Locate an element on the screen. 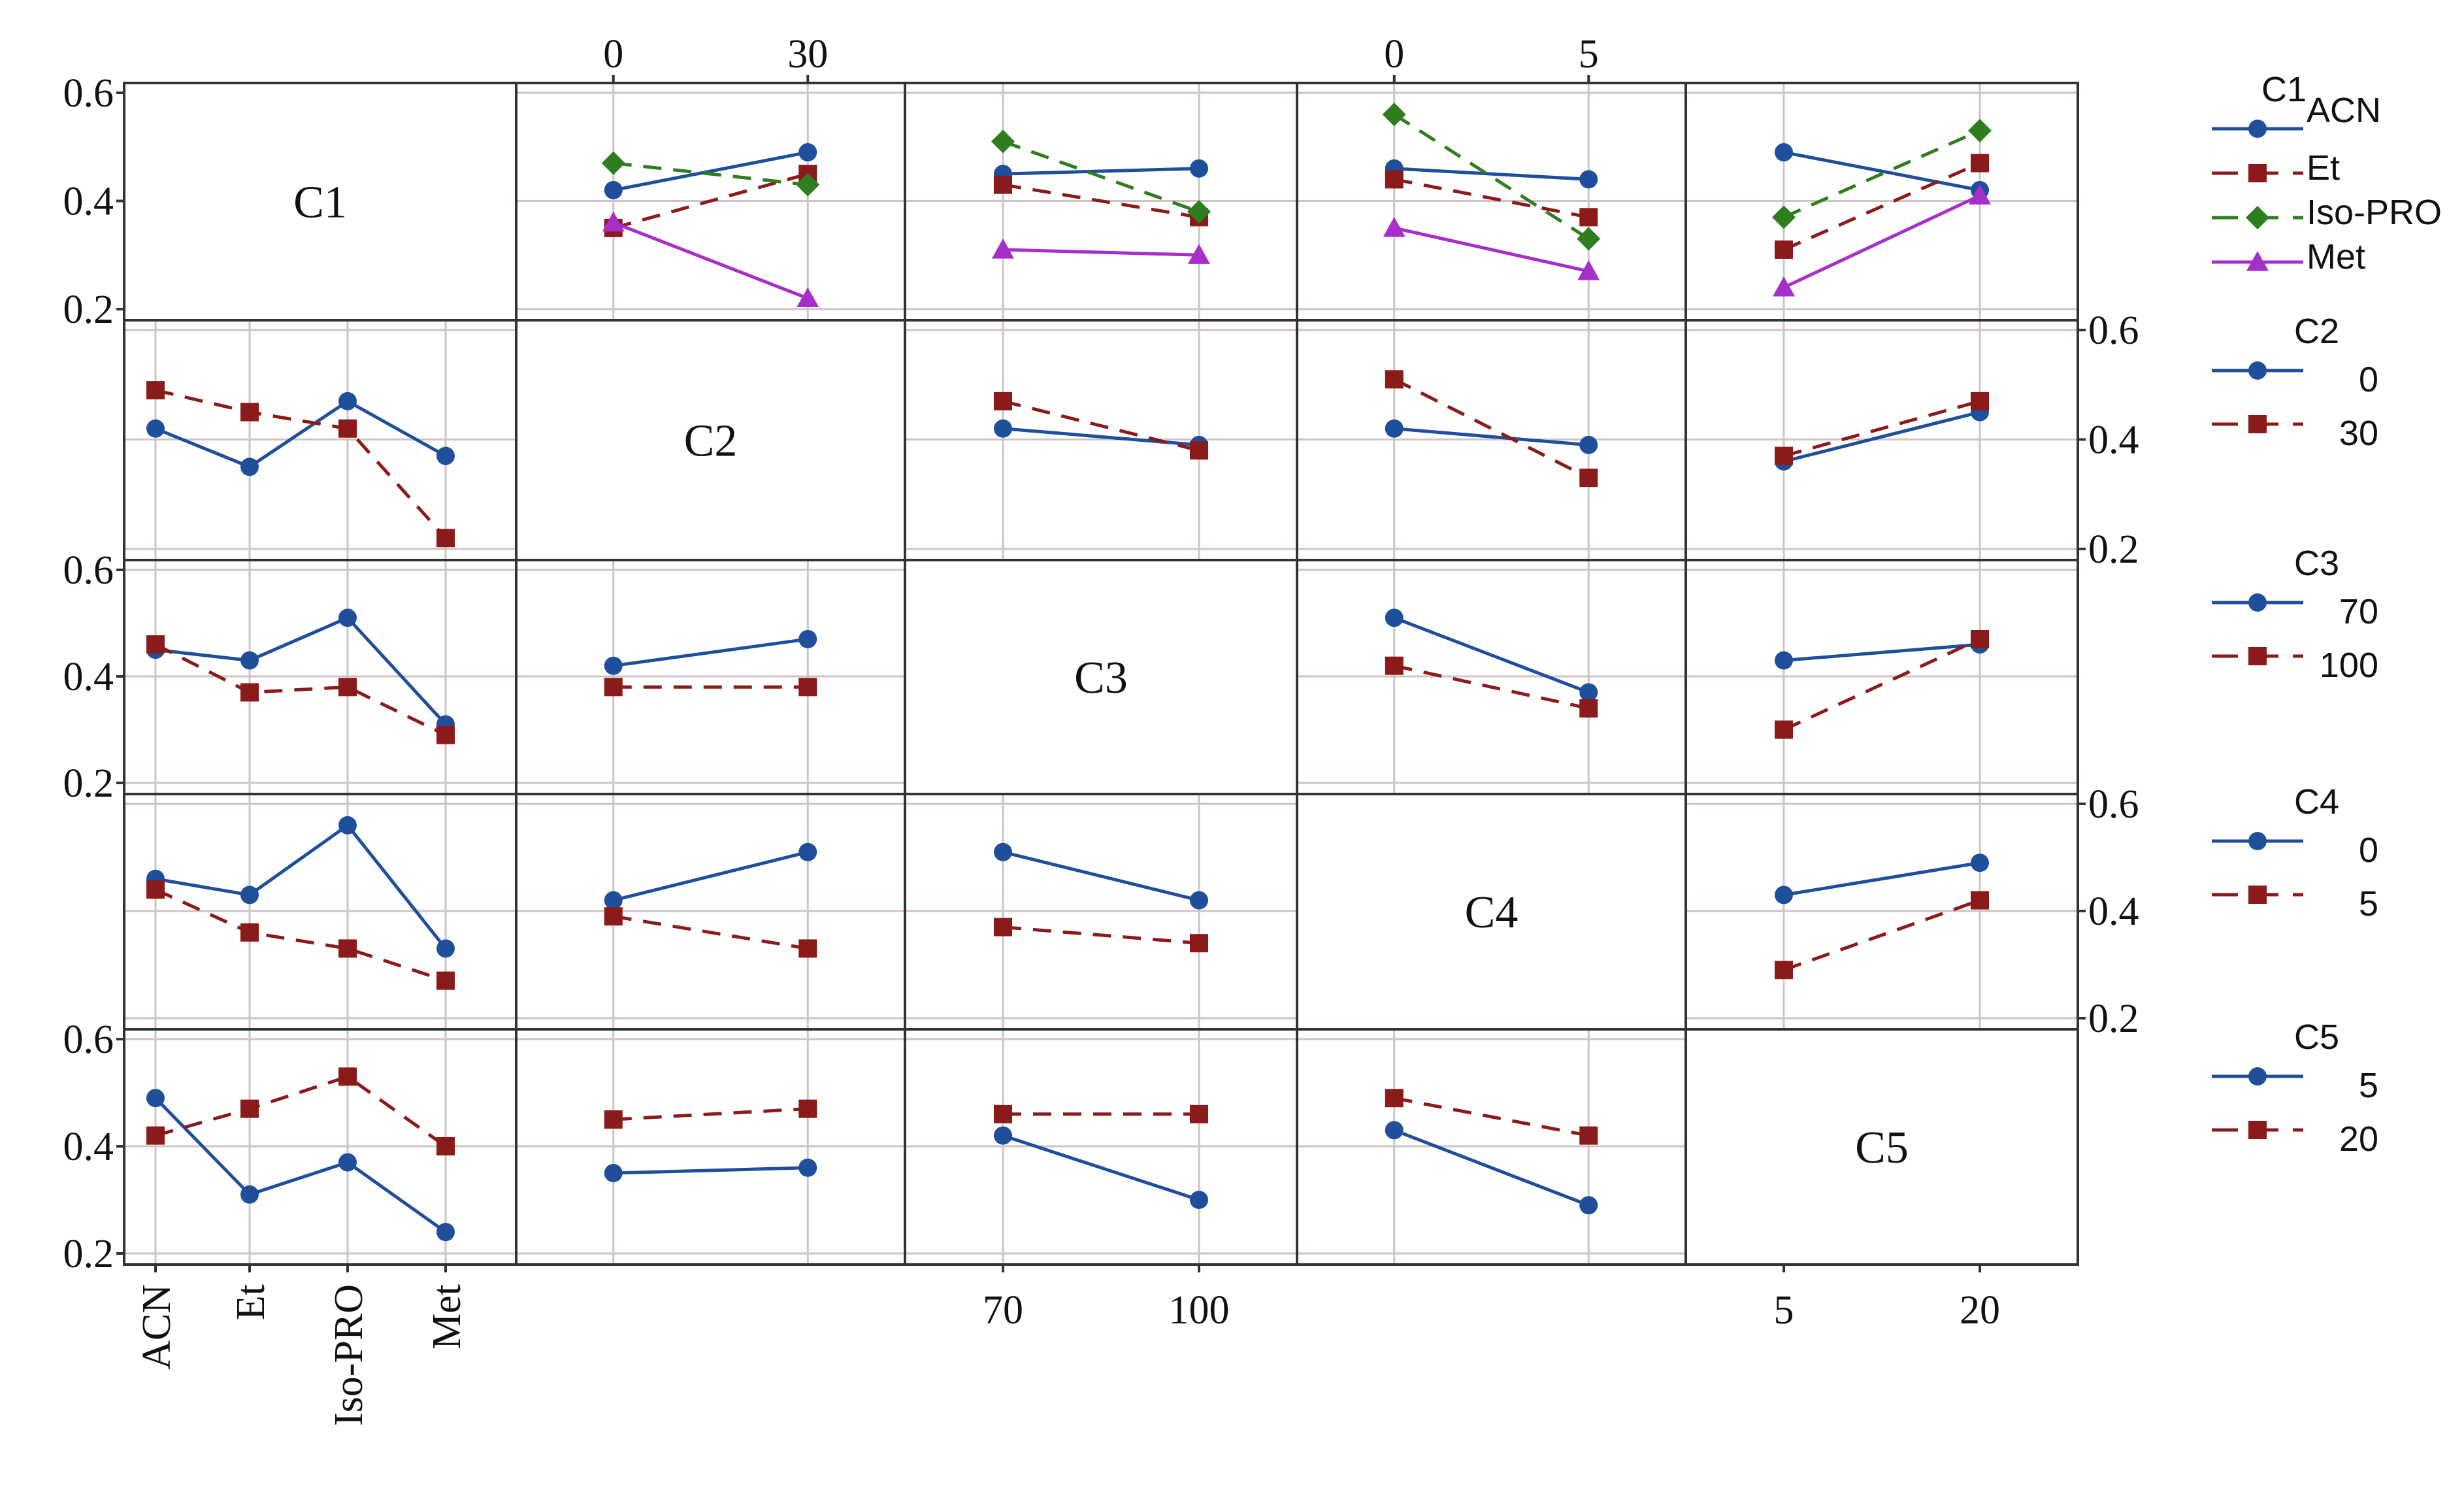 Image resolution: width=2464 pixels, height=1492 pixels. panel-c1-c3-series-met is located at coordinates (1101, 252).